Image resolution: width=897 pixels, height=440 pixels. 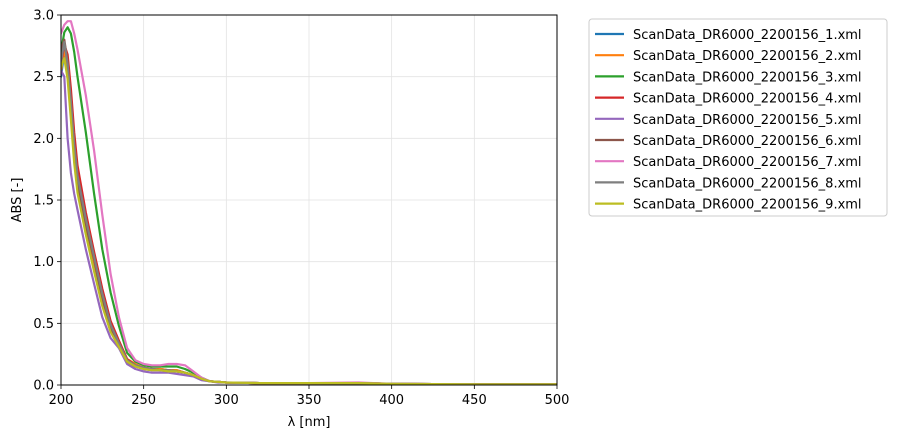 I want to click on legend-label-9: ScanData_DR6000_2200156_9.xml, so click(x=747, y=205).